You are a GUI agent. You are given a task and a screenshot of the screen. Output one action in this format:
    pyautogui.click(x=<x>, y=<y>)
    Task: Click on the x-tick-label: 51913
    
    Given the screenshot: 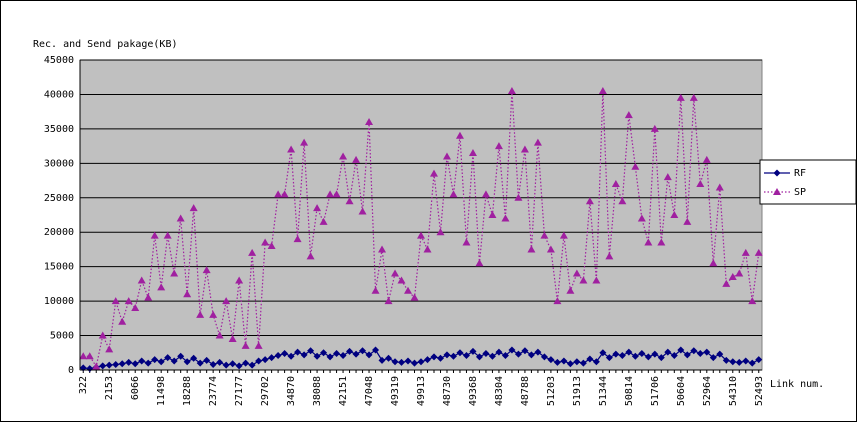 What is the action you would take?
    pyautogui.click(x=577, y=391)
    